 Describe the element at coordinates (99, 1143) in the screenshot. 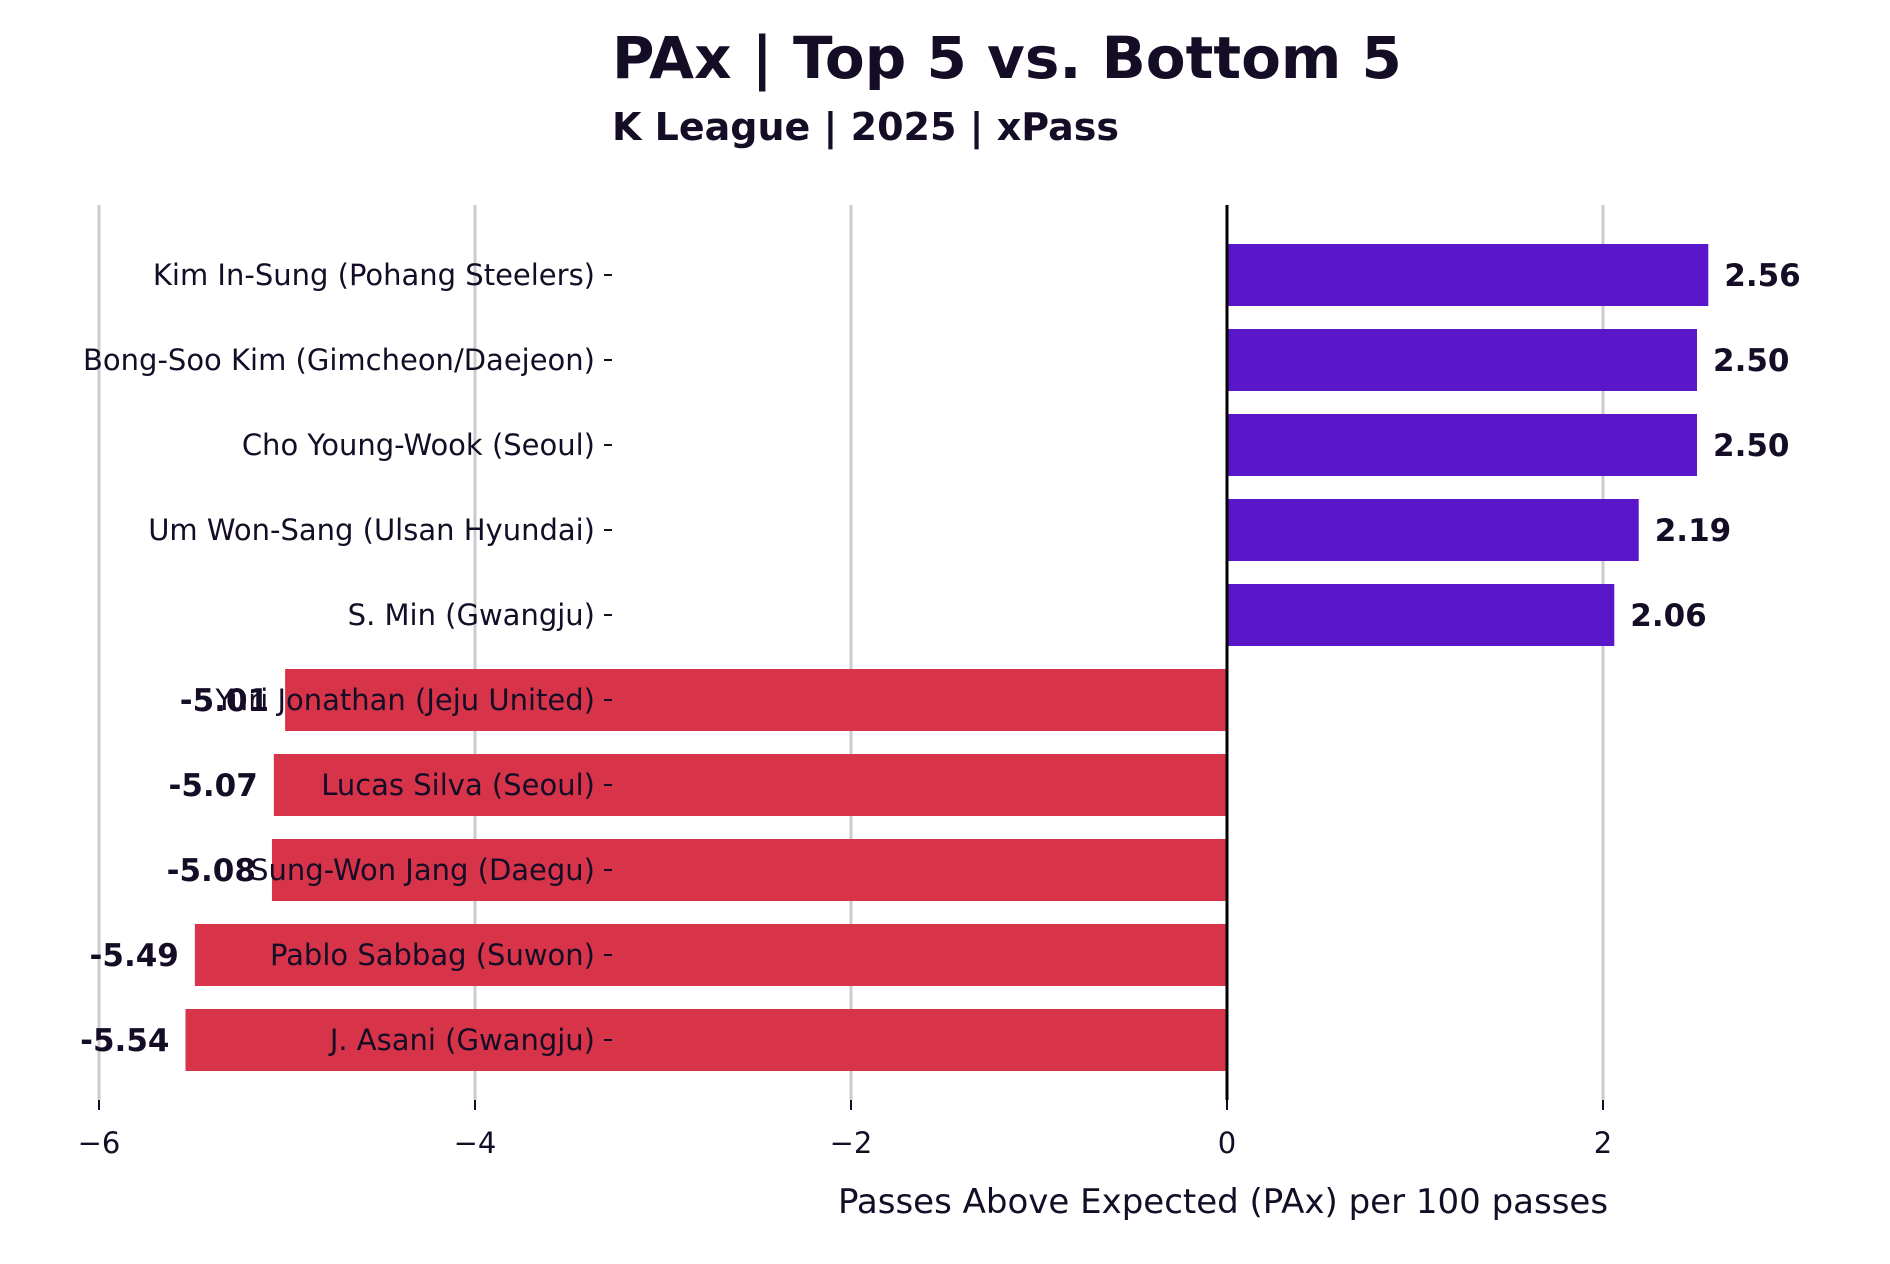

I see `x-tick-label: −6` at that location.